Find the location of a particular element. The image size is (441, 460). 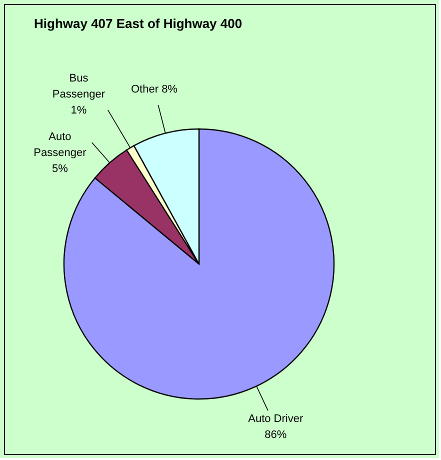

data-label: 86% is located at coordinates (275, 434).